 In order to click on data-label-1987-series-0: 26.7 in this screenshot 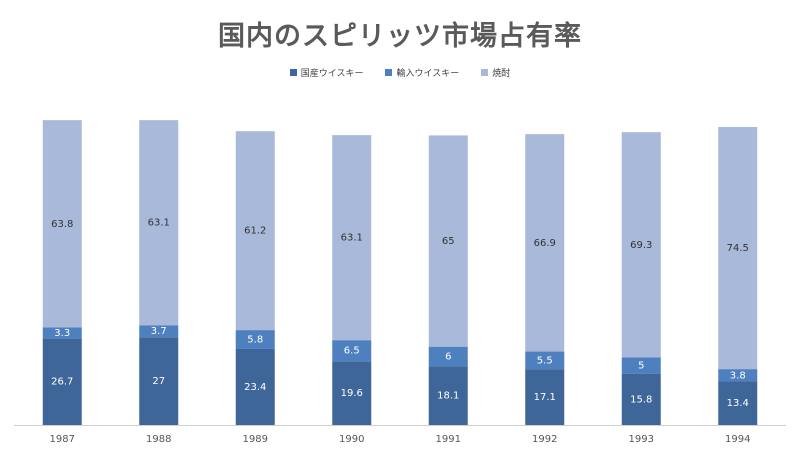, I will do `click(62, 382)`.